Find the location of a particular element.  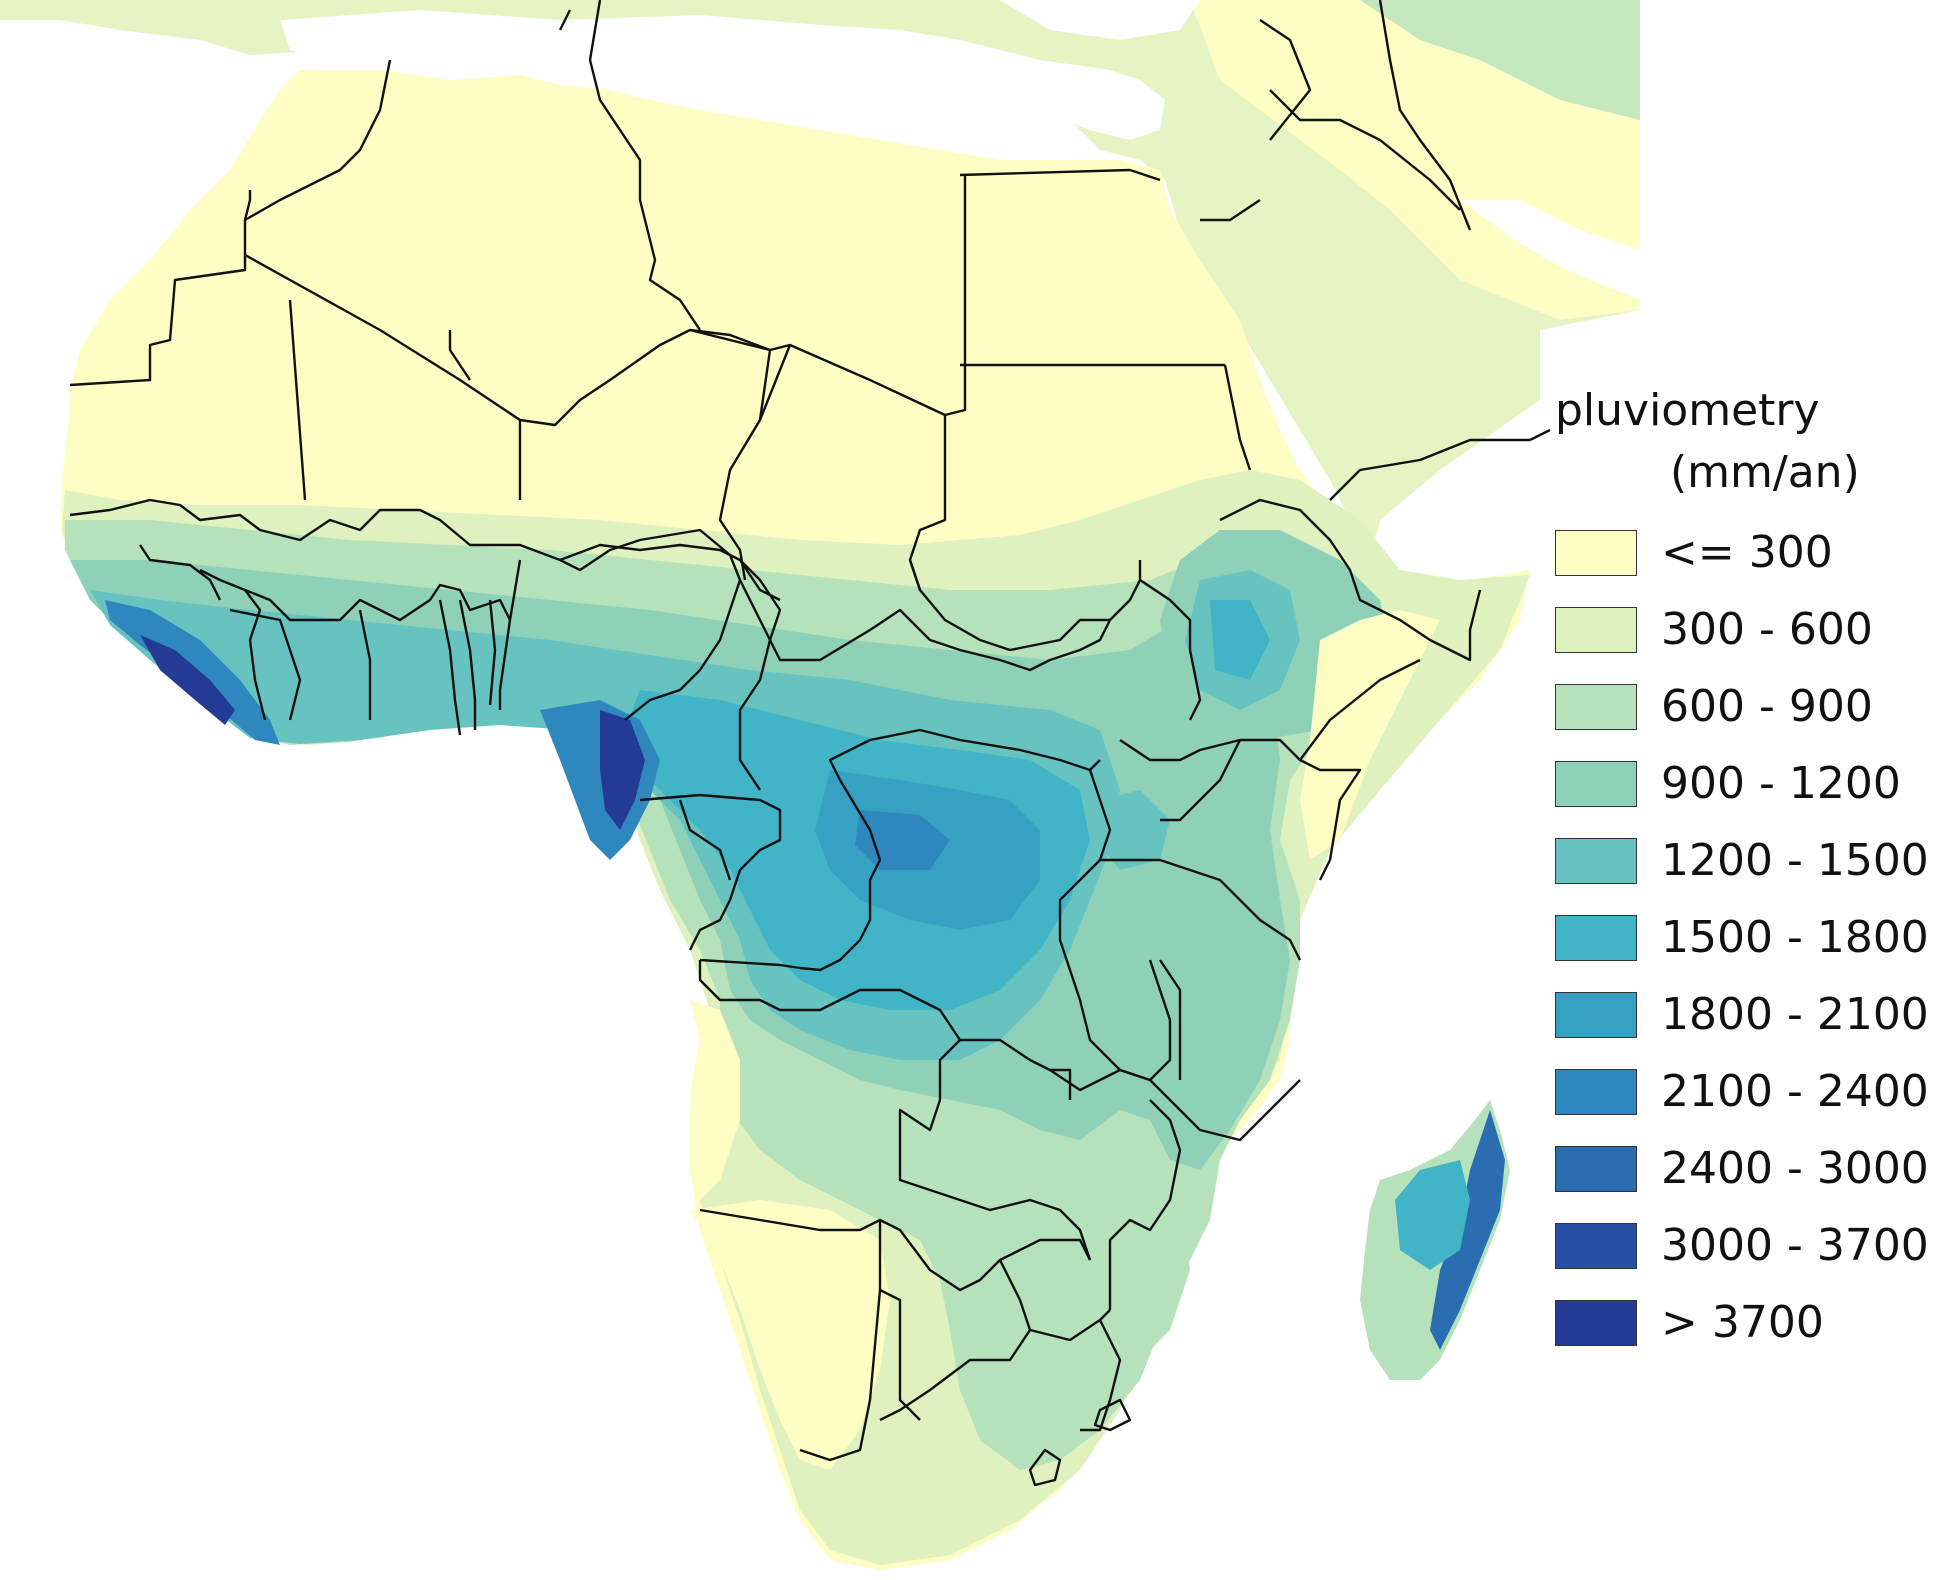

legend-item: <= 300 is located at coordinates (1750, 552).